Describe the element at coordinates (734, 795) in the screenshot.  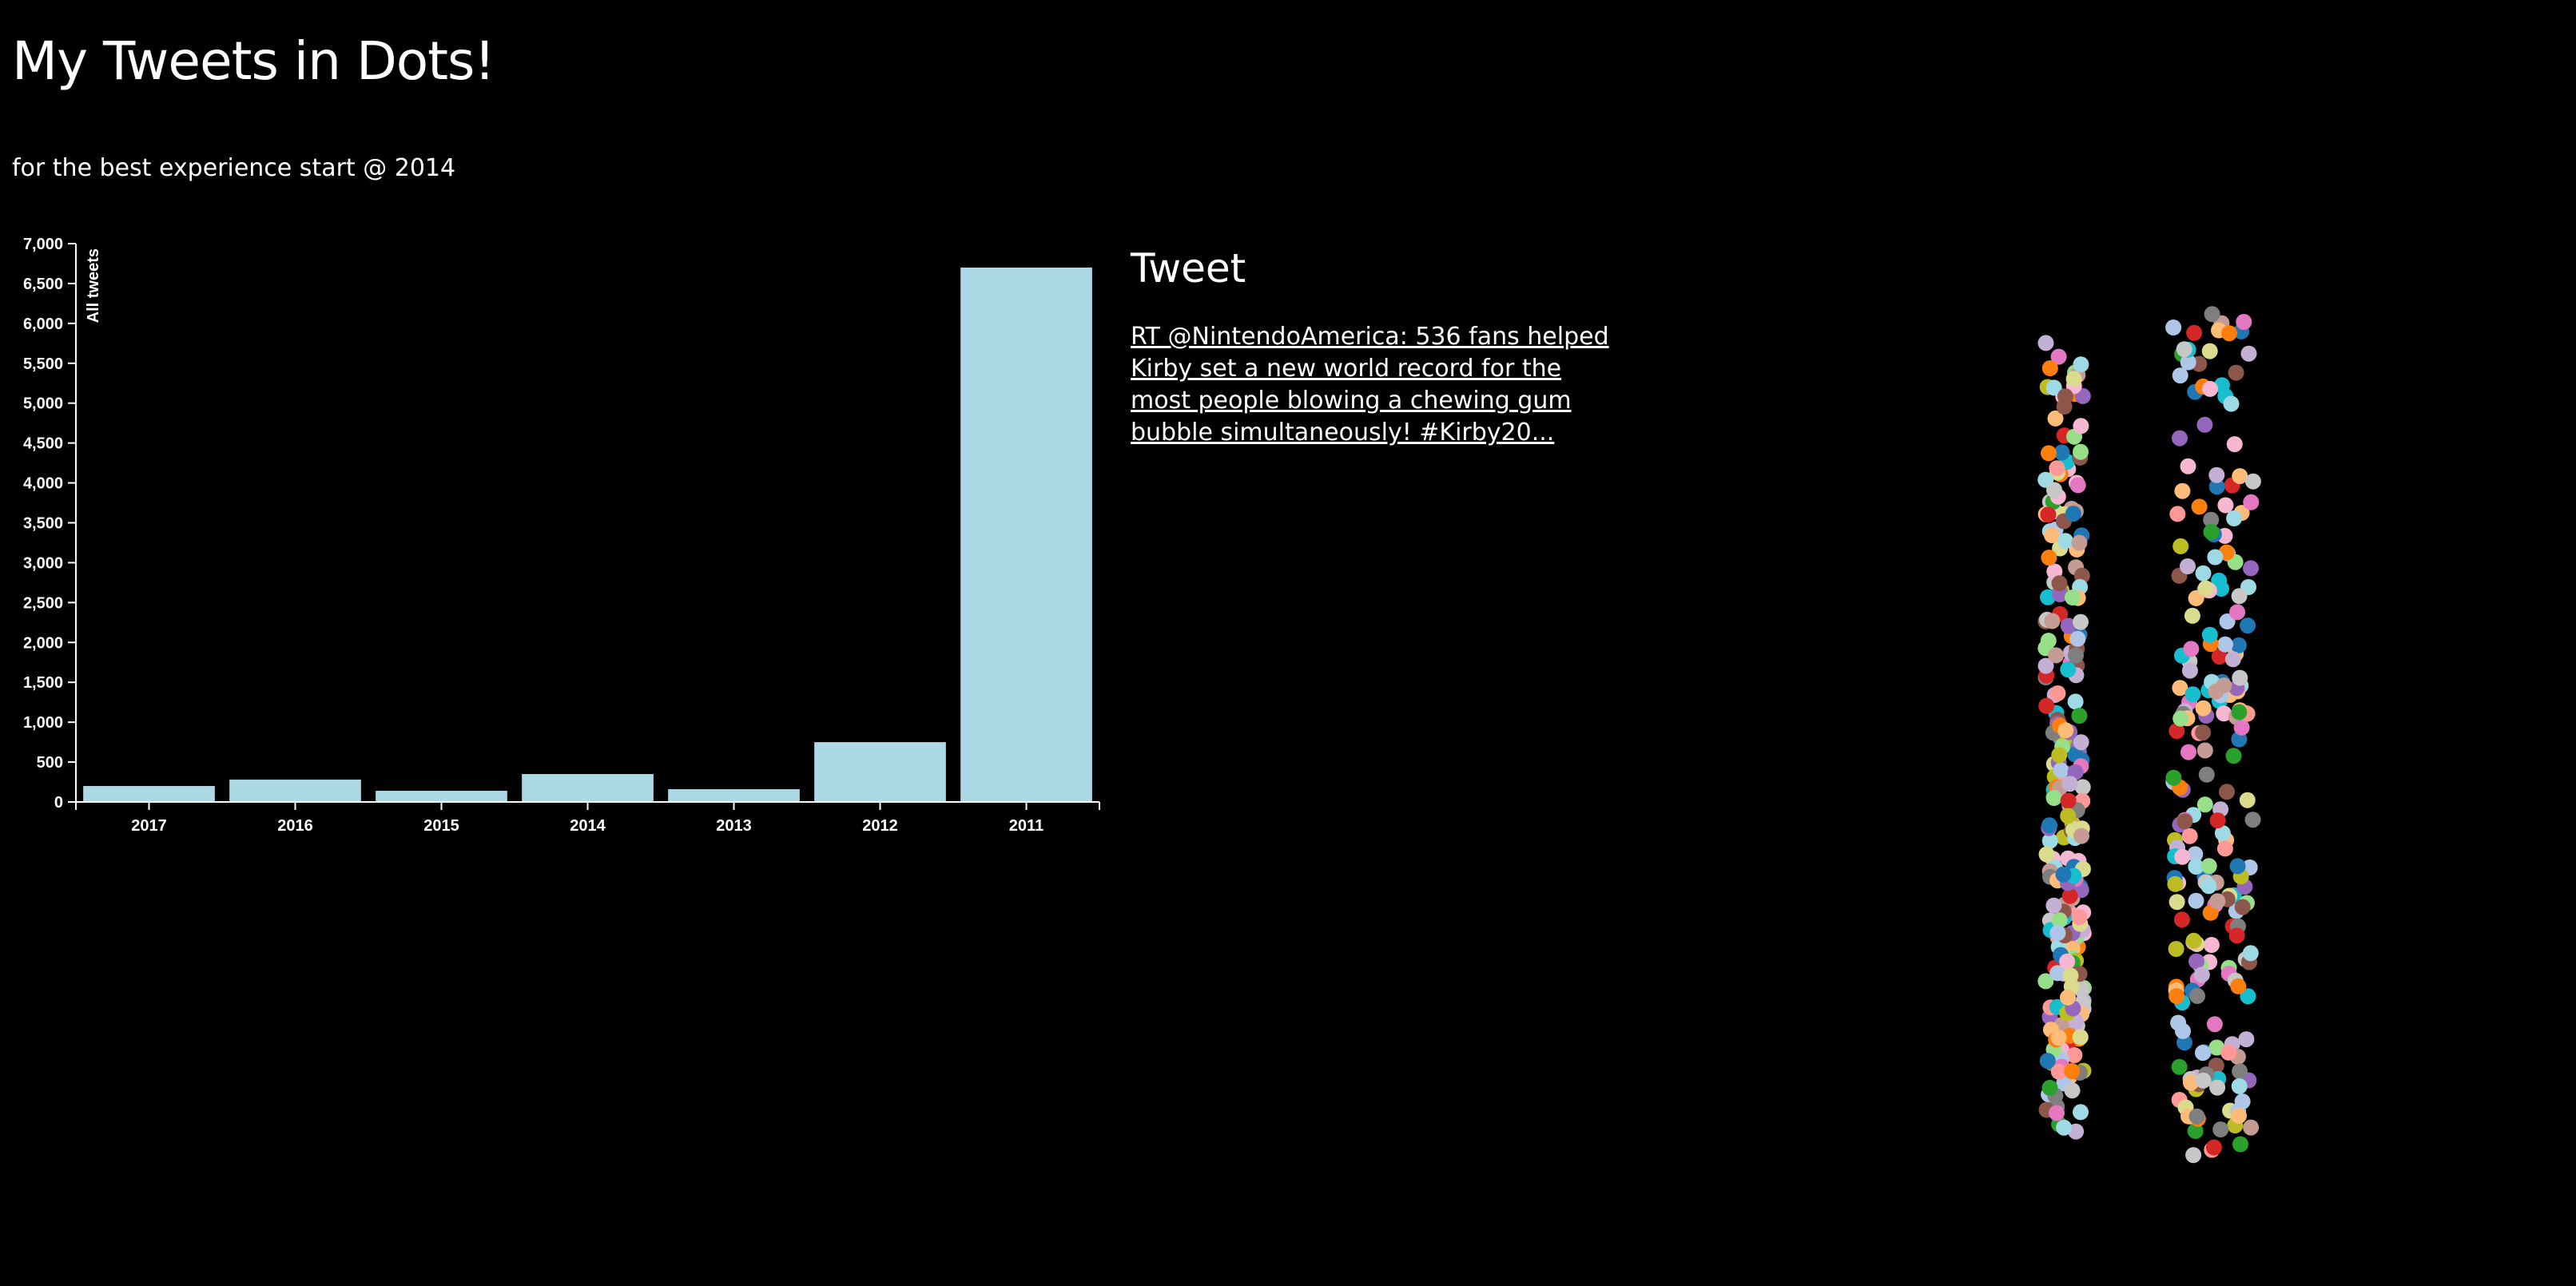
I see `bar-2013` at that location.